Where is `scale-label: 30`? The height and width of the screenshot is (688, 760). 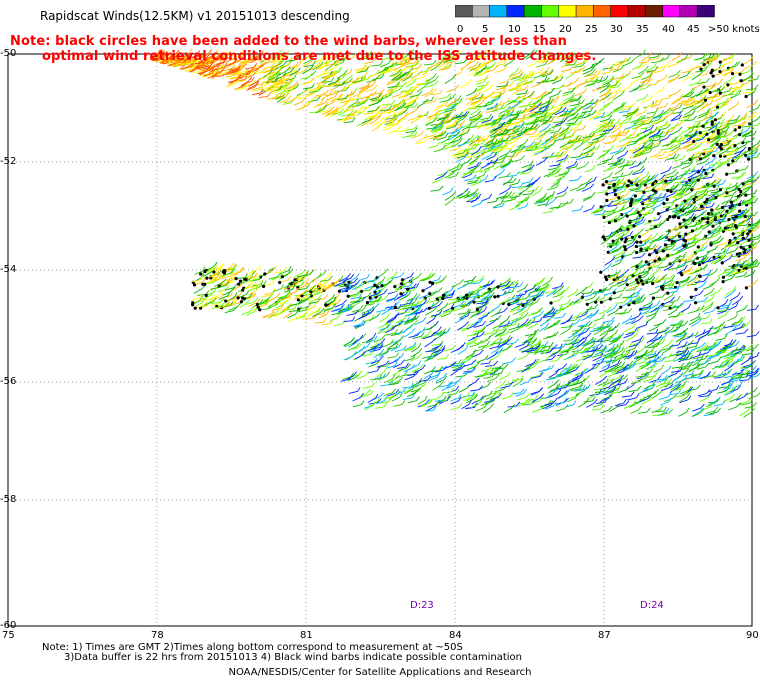
scale-label: 30 is located at coordinates (616, 29).